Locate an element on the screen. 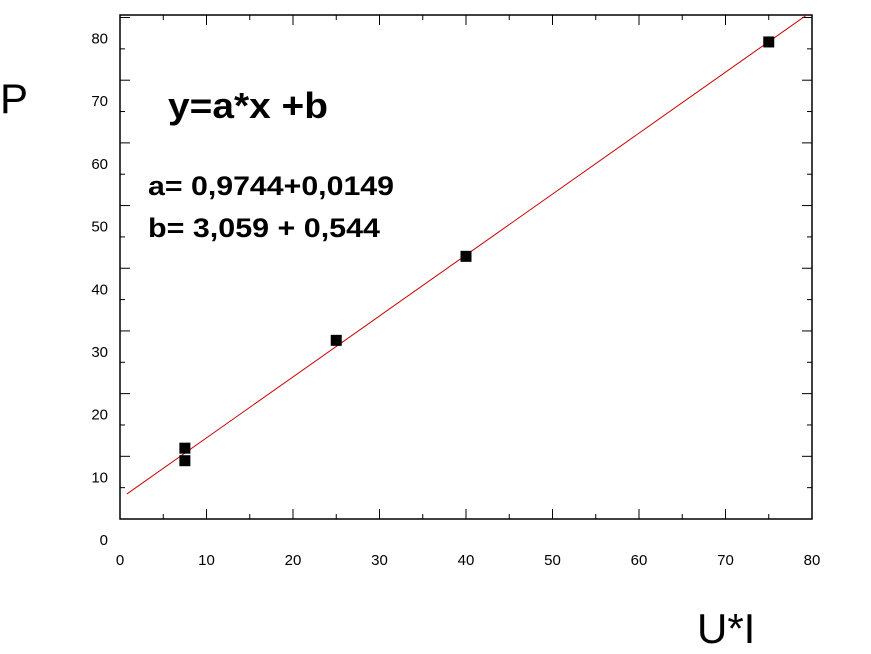  y-tick-label: 30 is located at coordinates (99, 352).